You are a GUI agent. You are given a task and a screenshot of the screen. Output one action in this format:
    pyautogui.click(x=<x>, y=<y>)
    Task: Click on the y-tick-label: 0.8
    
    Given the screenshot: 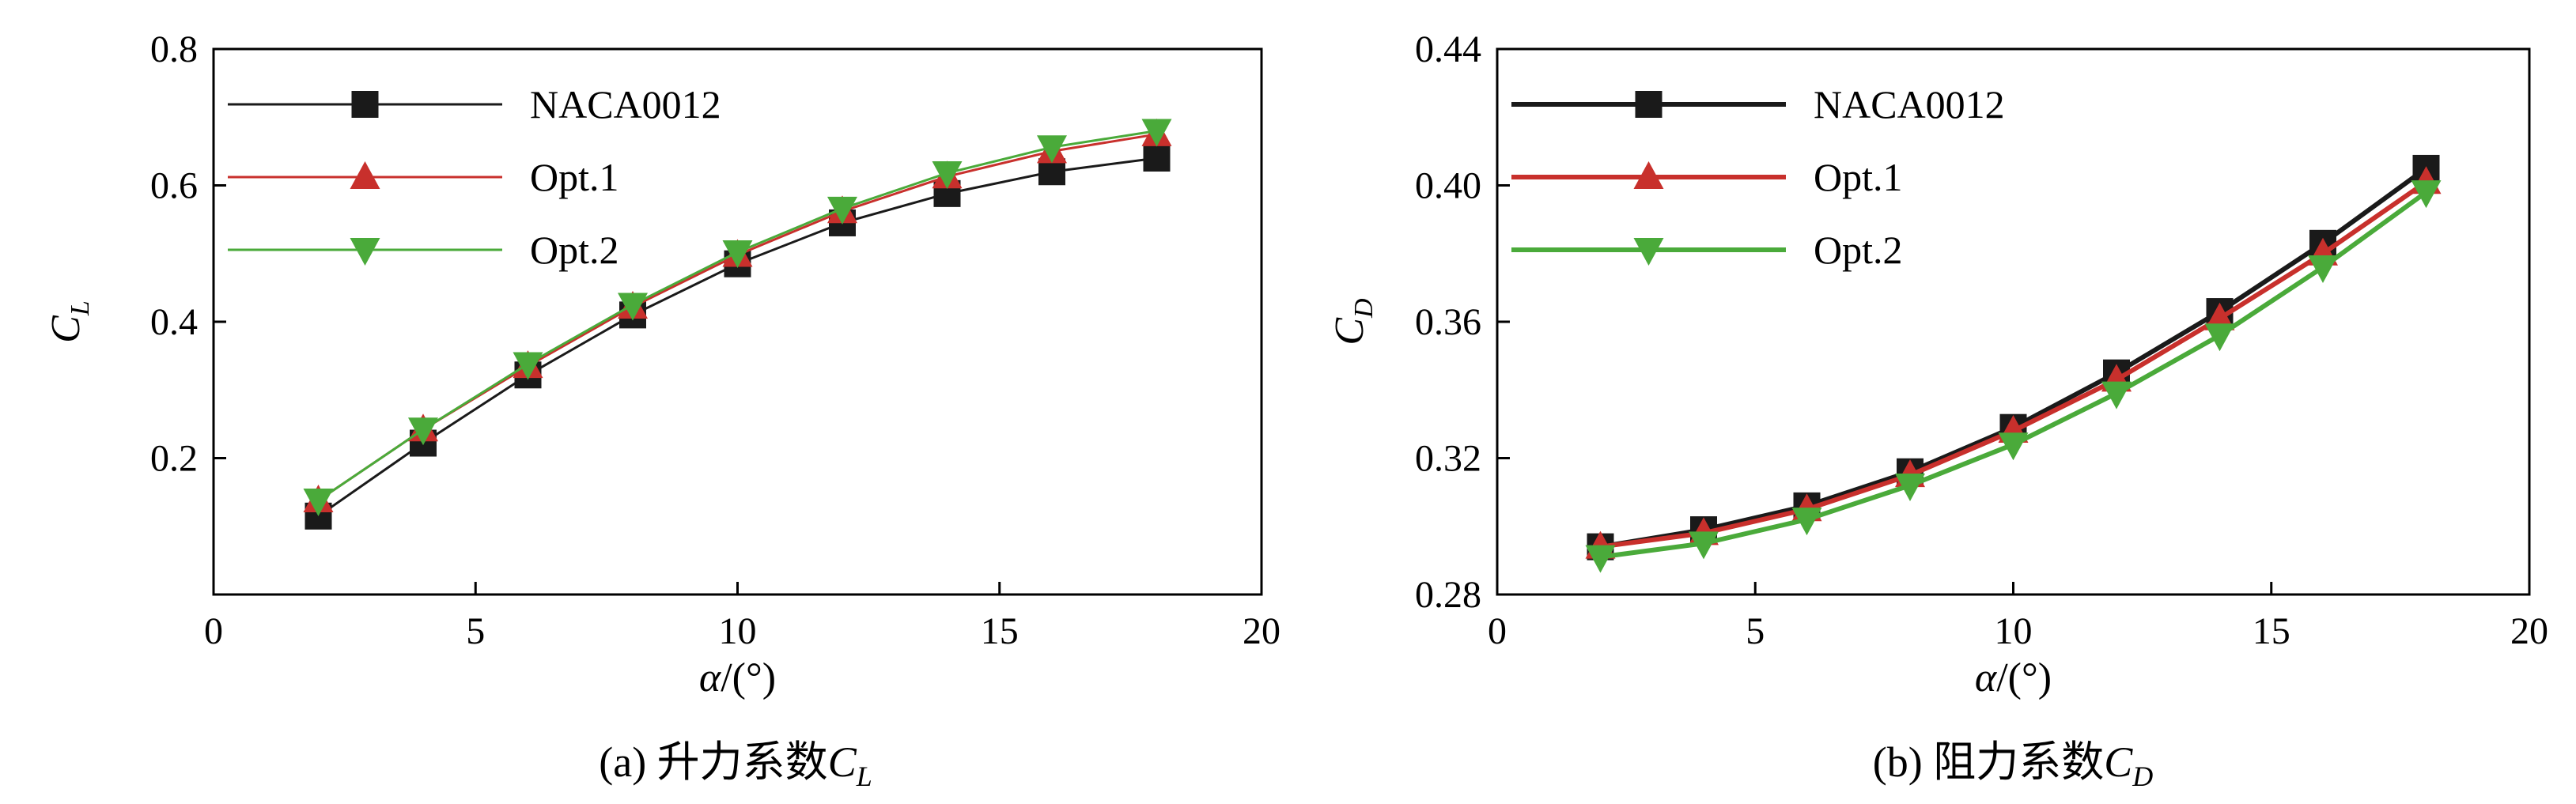 What is the action you would take?
    pyautogui.click(x=174, y=49)
    